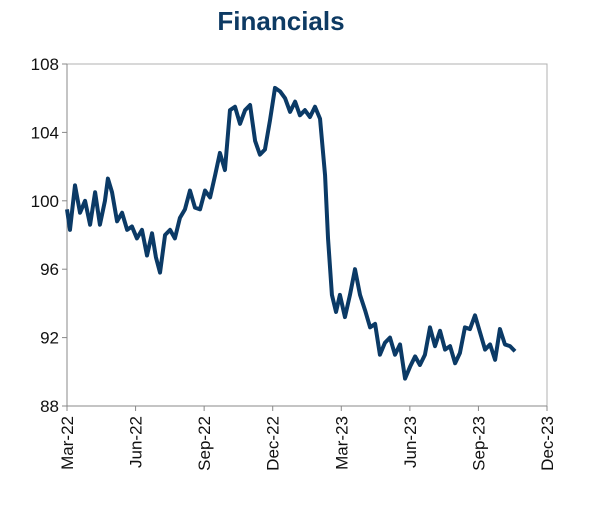  What do you see at coordinates (45, 132) in the screenshot?
I see `y-tick-label: 104` at bounding box center [45, 132].